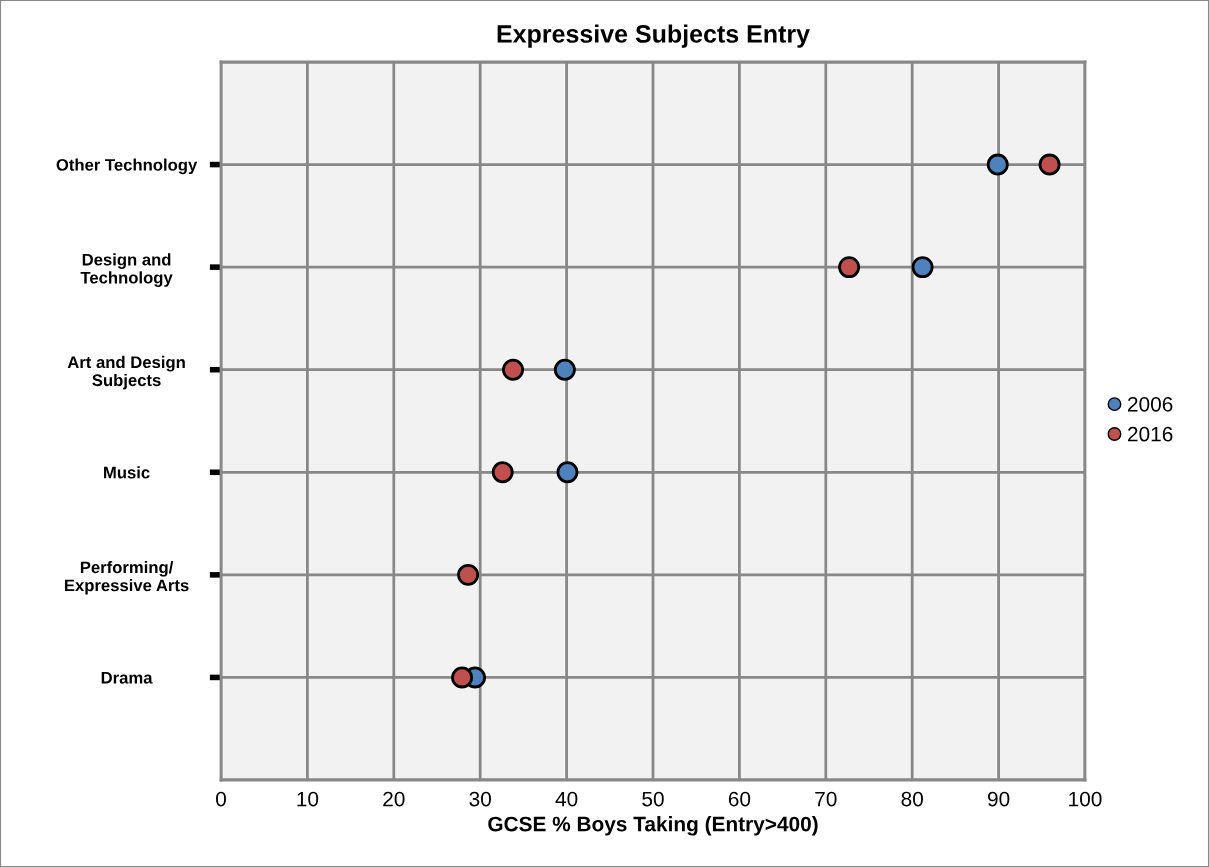 Image resolution: width=1209 pixels, height=867 pixels. I want to click on x-tick-label: 80, so click(912, 799).